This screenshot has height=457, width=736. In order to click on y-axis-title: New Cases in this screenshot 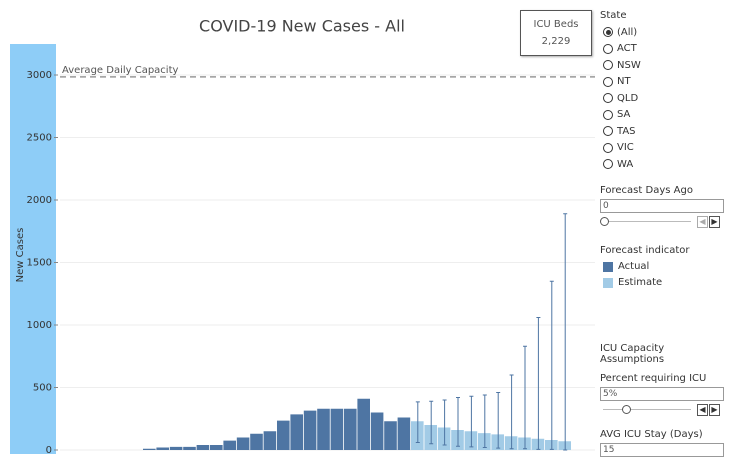, I will do `click(20, 255)`.